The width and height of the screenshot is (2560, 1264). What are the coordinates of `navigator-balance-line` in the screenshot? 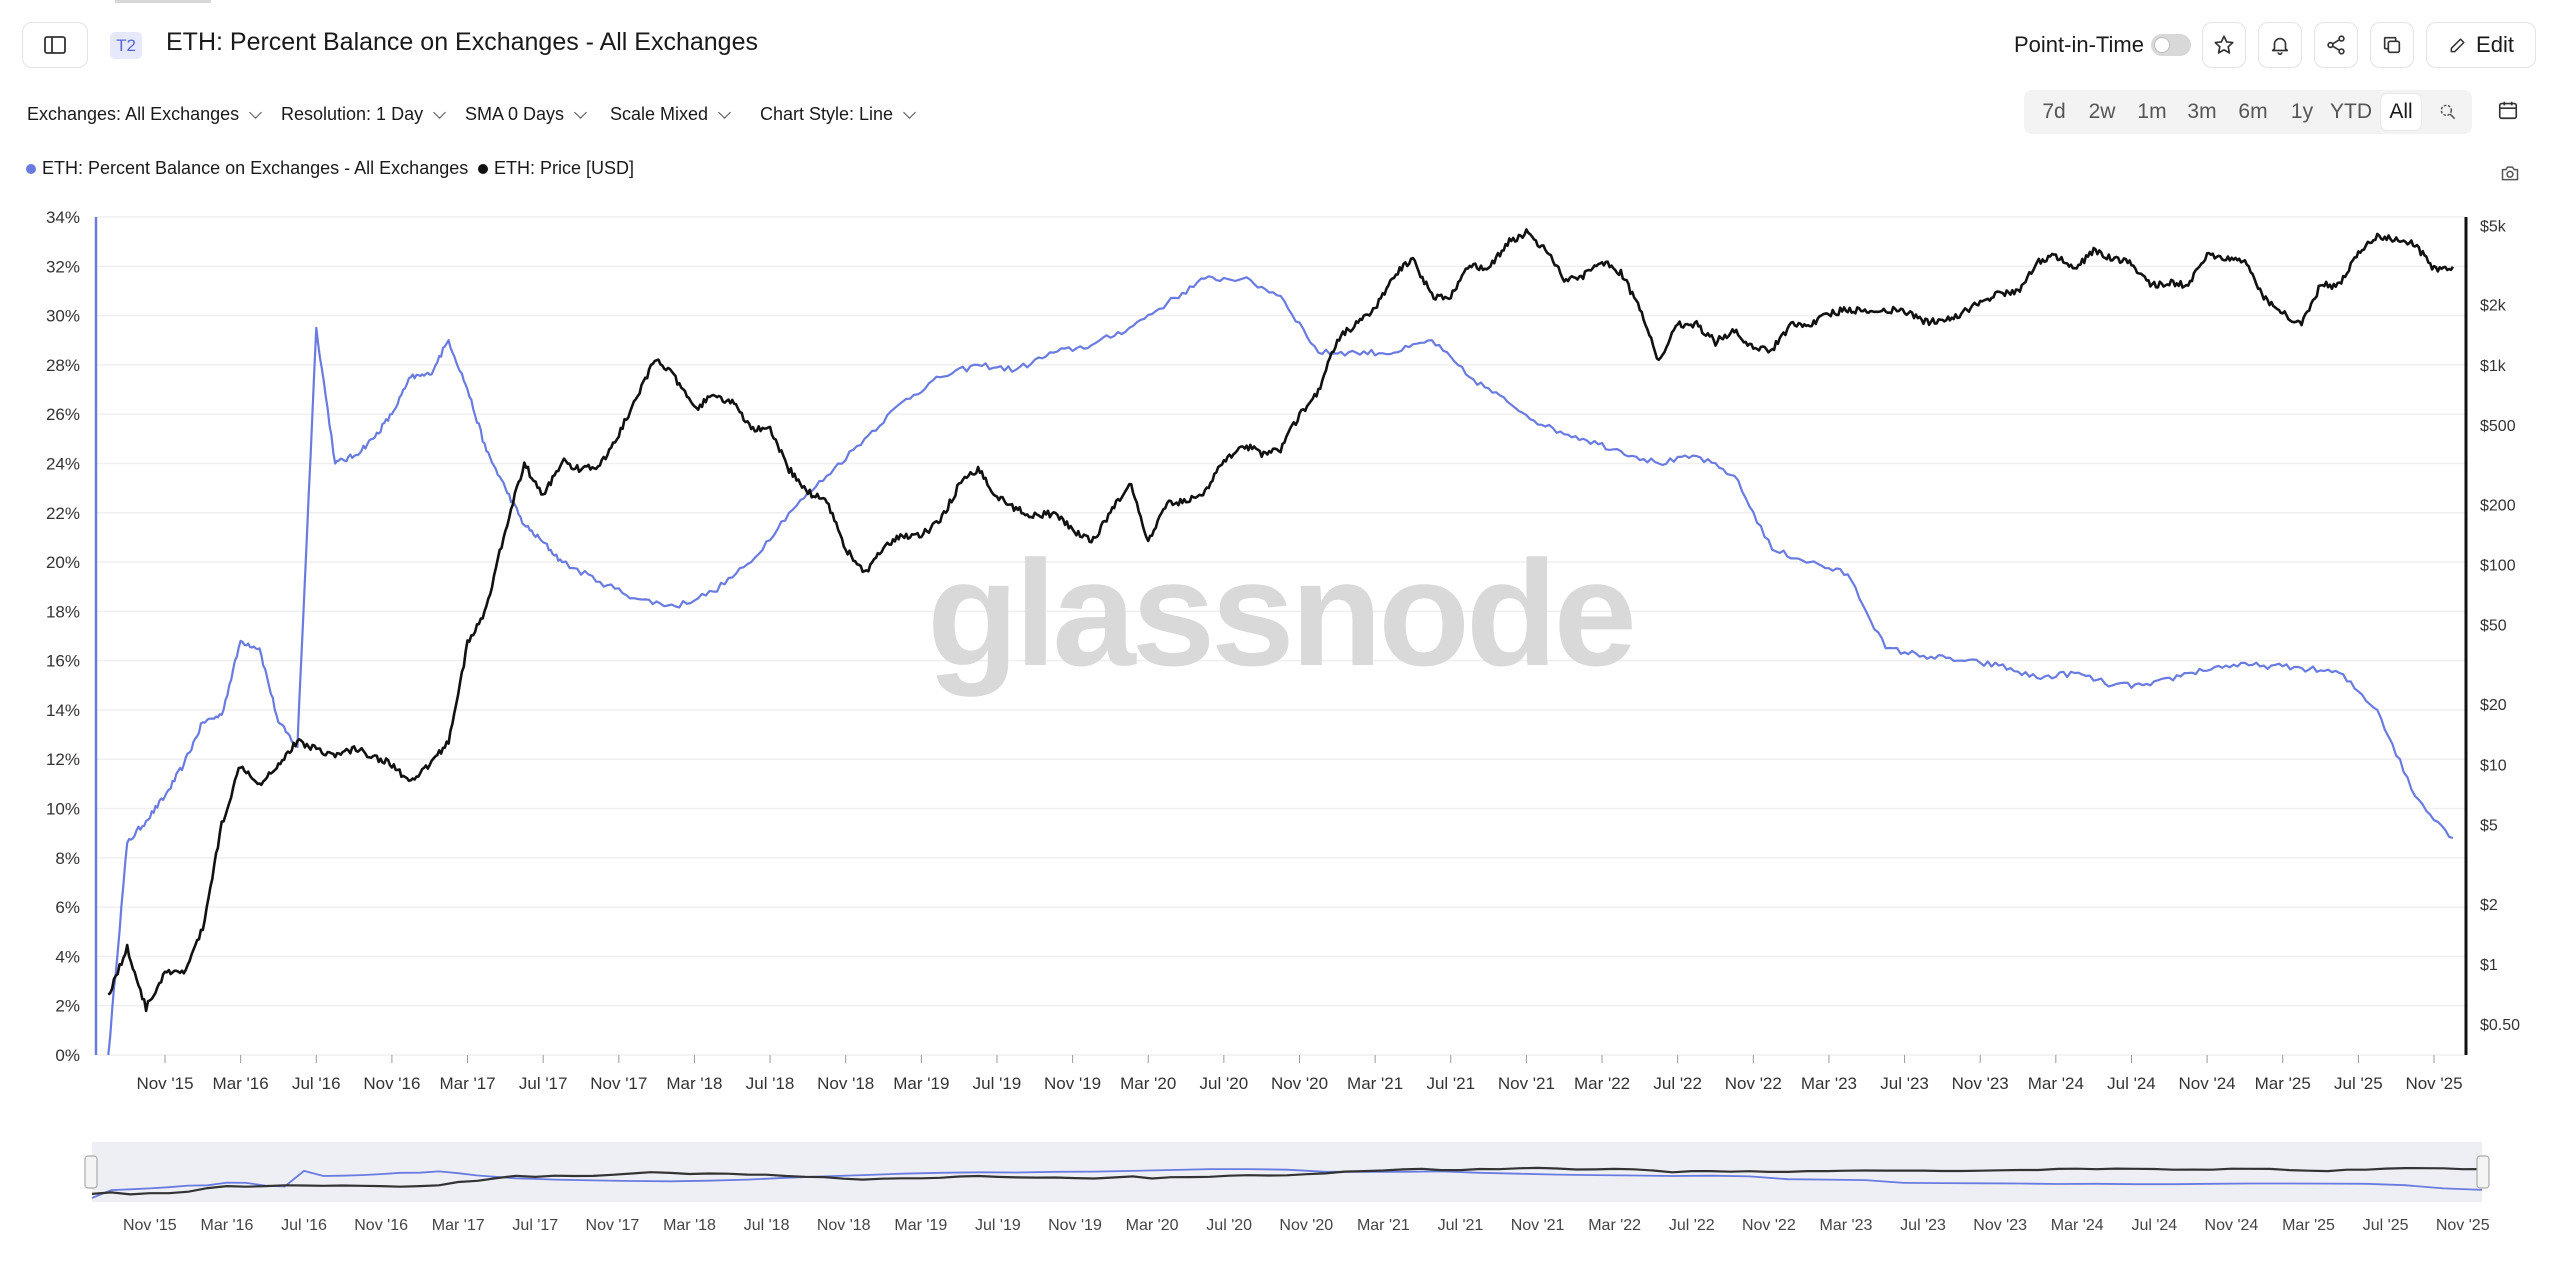 It's located at (1287, 1183).